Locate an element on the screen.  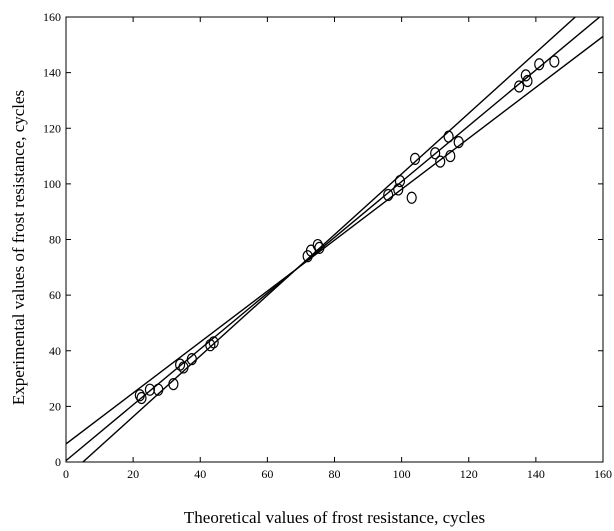
y-tick-label: 120 is located at coordinates (52, 128).